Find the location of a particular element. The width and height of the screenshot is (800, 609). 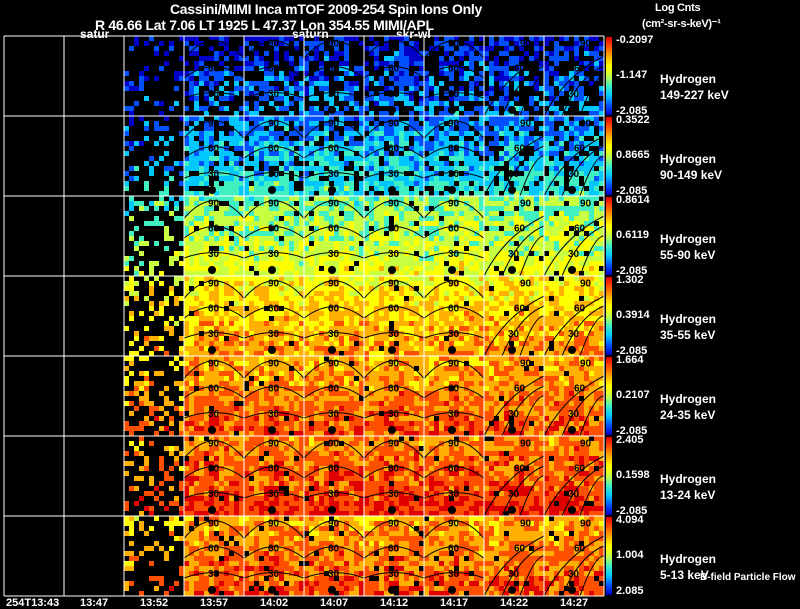

contour-label: 60 is located at coordinates (454, 309).